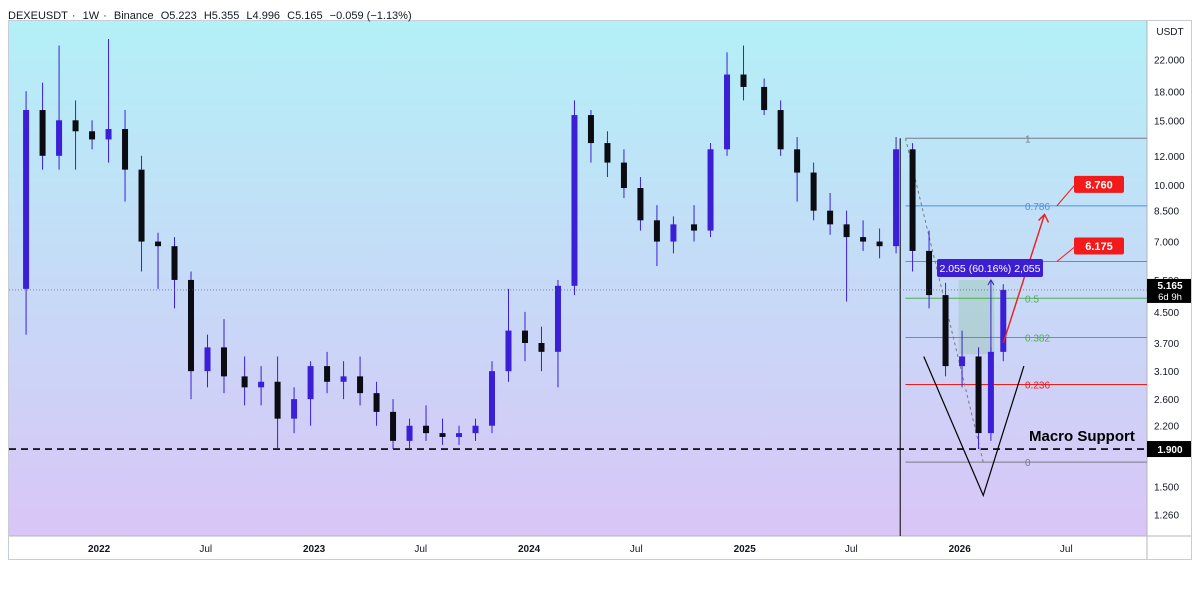 The height and width of the screenshot is (609, 1200). I want to click on interval-label: 1W, so click(91, 16).